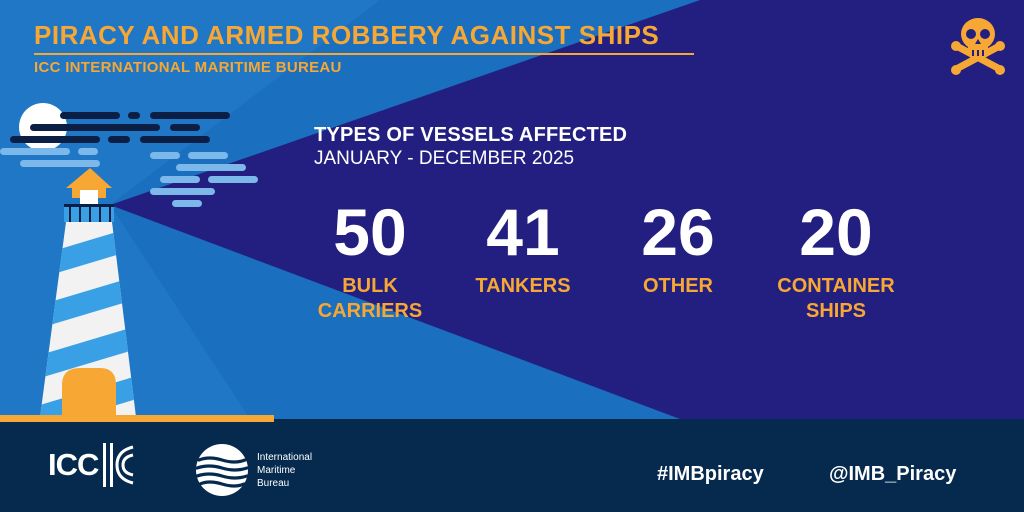 The image size is (1024, 512). I want to click on heading-title: TYPES OF VESSELS AFFECTED, so click(471, 135).